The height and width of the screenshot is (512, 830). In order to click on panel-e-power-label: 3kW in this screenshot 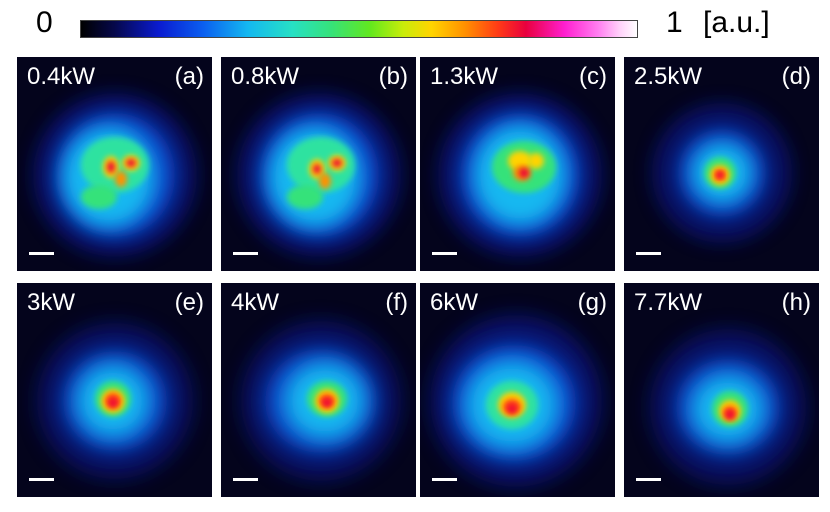, I will do `click(51, 302)`.